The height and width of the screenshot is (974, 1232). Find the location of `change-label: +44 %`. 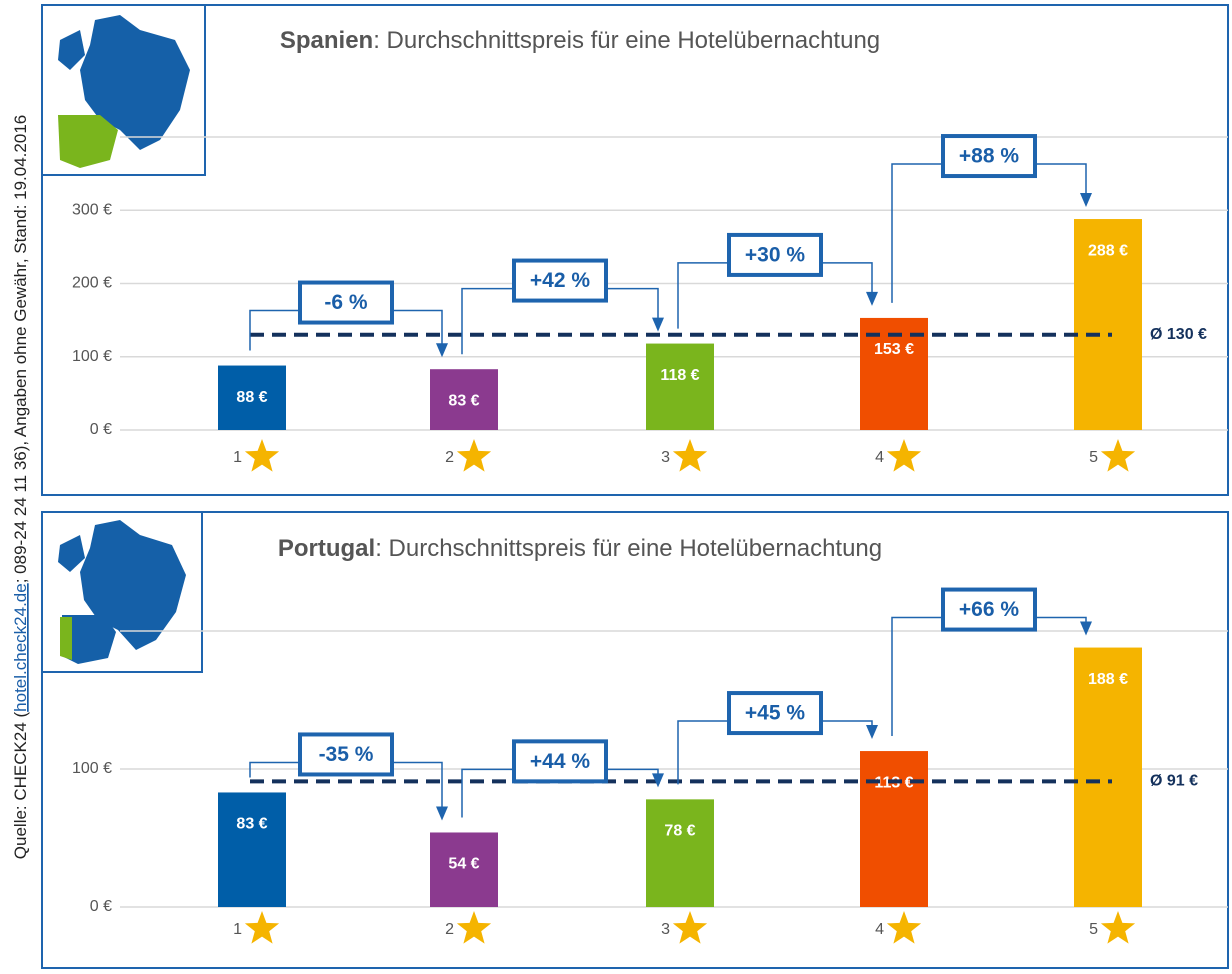

change-label: +44 % is located at coordinates (560, 761).